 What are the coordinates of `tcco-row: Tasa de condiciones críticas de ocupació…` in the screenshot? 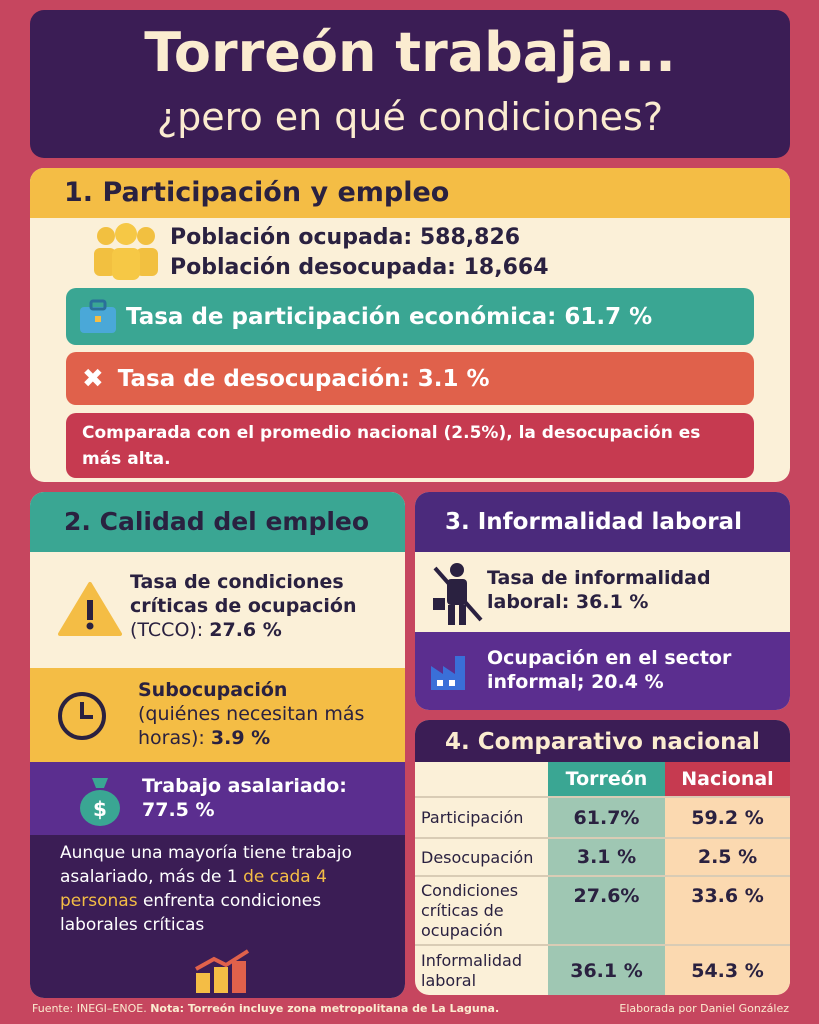 It's located at (217, 610).